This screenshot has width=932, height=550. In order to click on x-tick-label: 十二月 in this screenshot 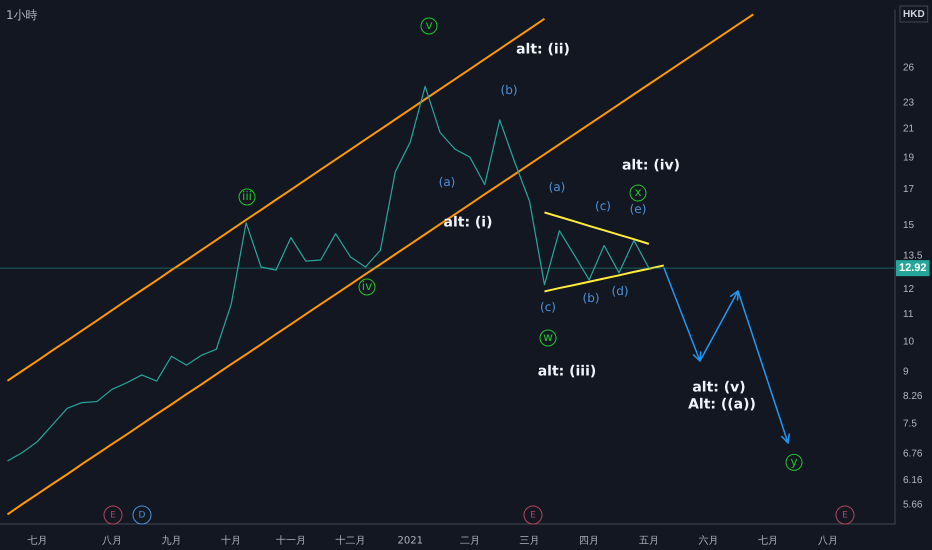, I will do `click(351, 540)`.